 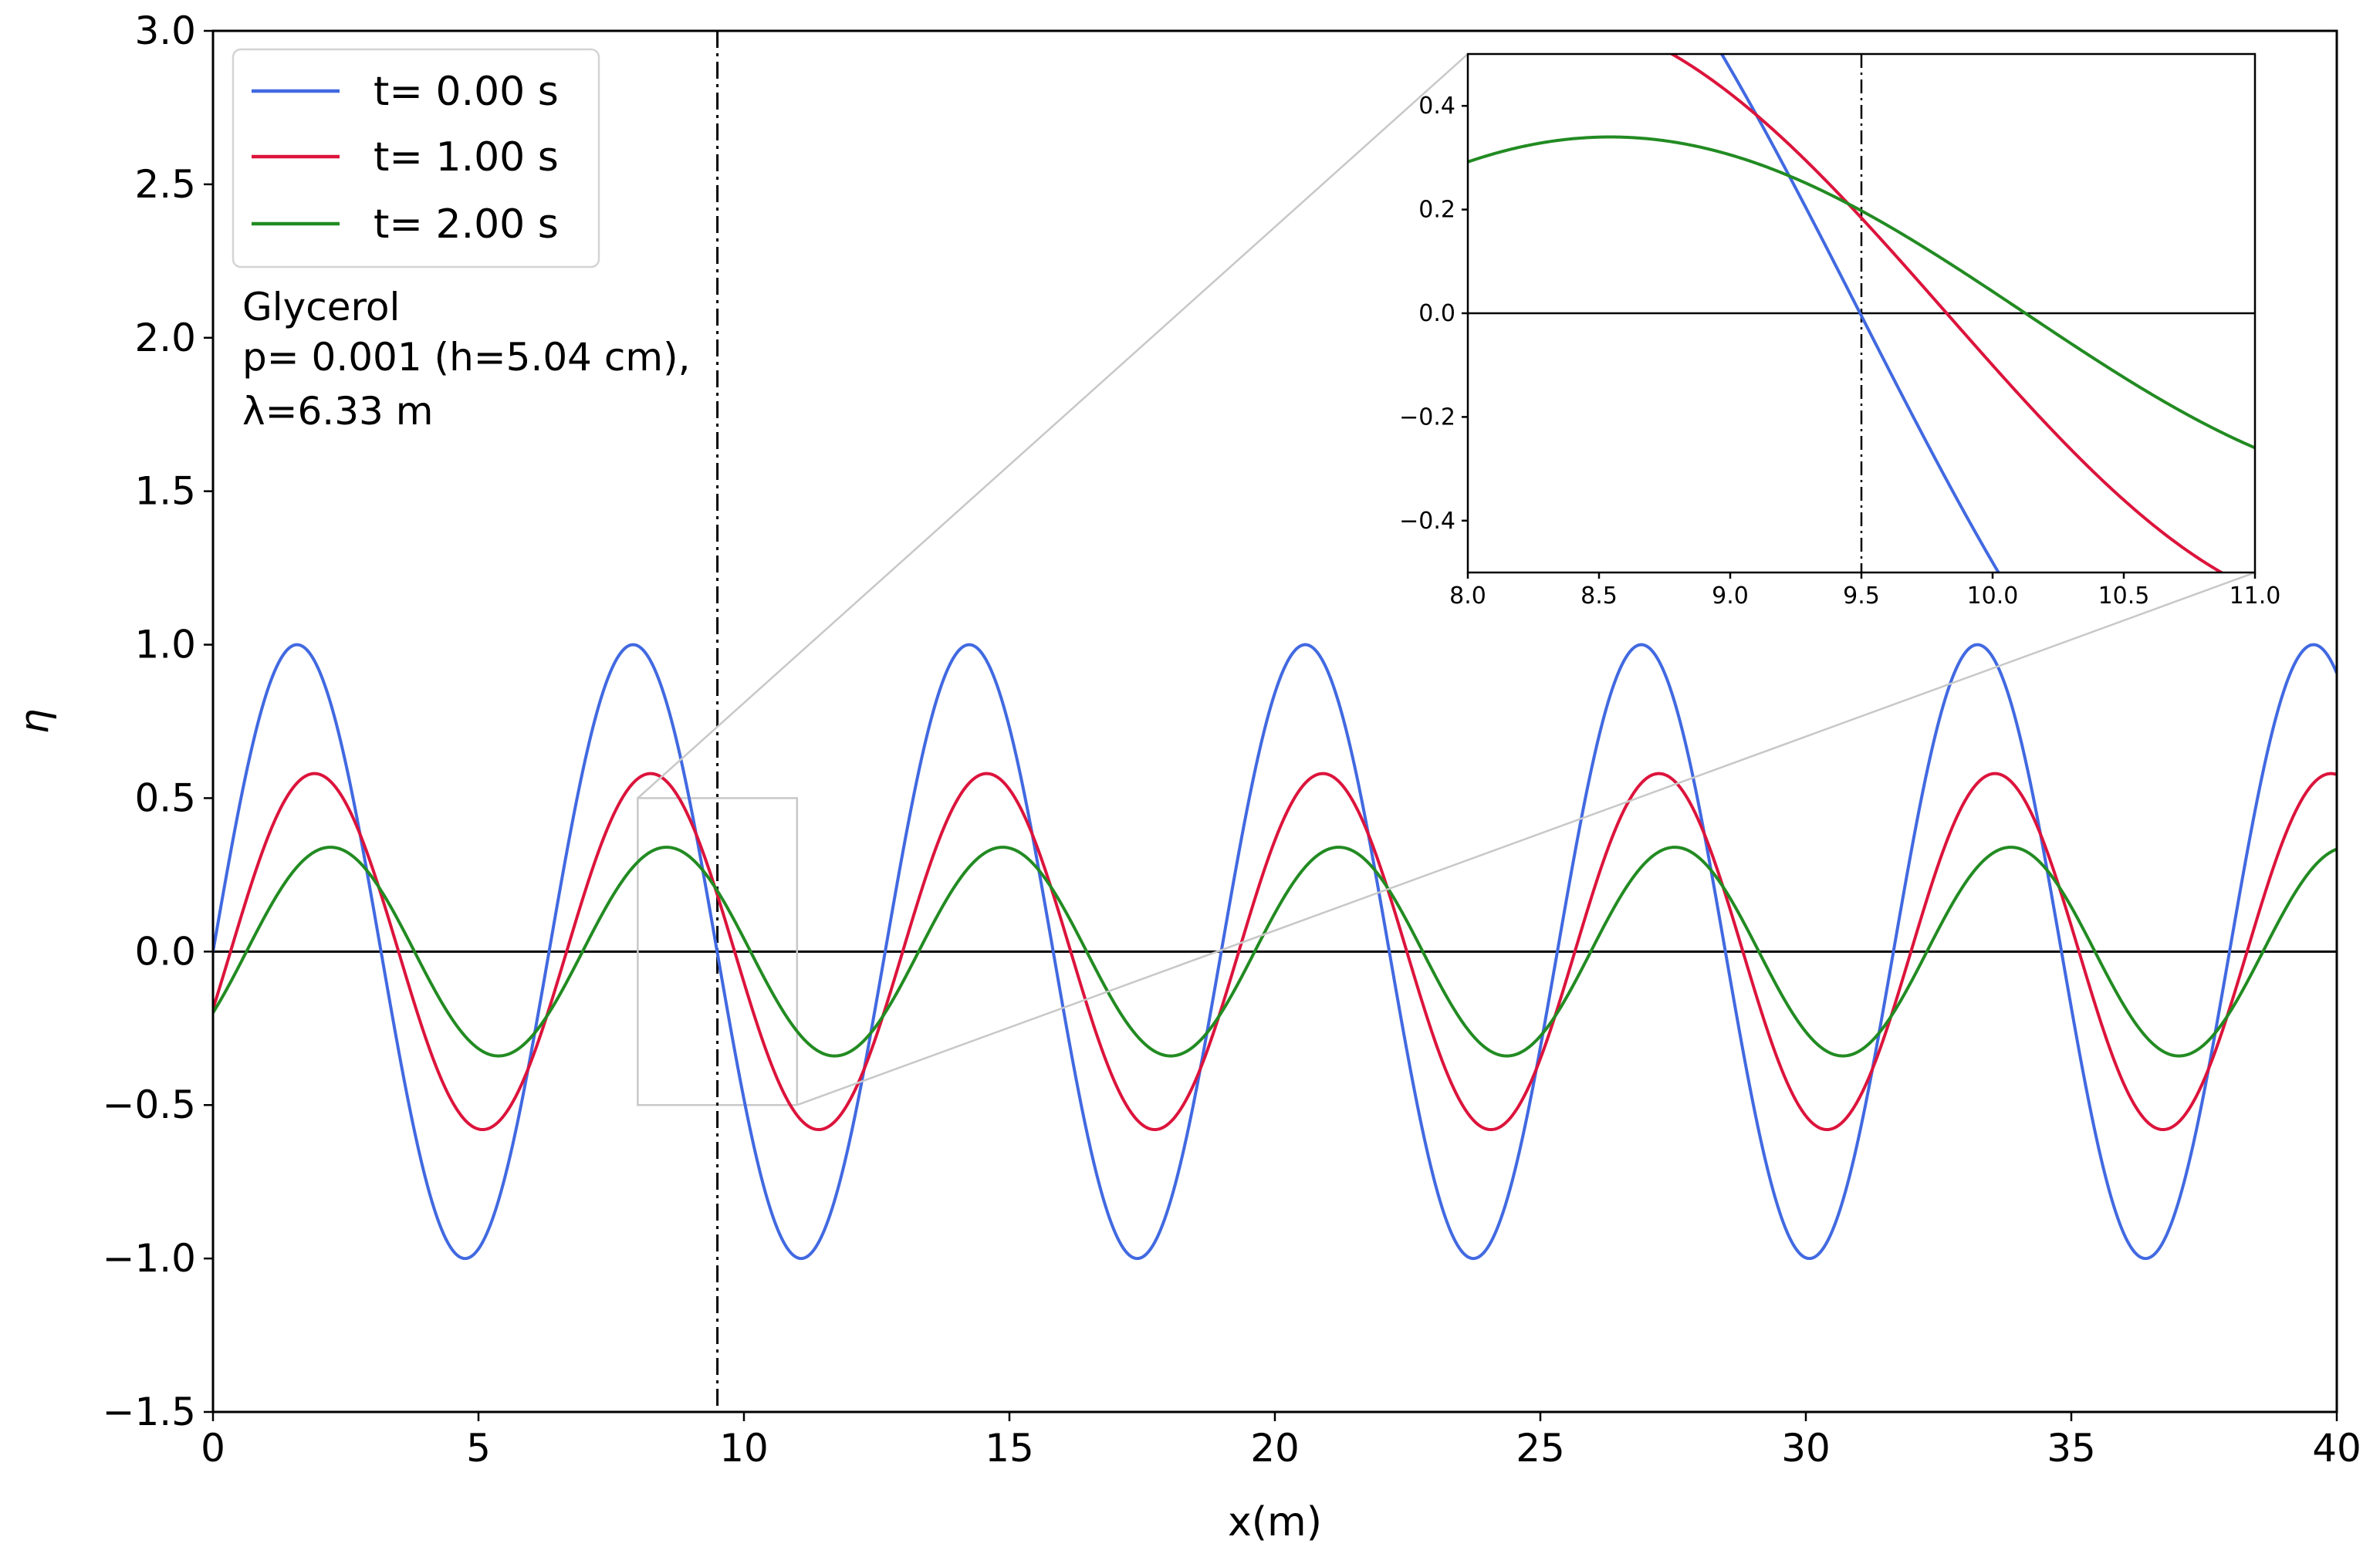 What do you see at coordinates (165, 645) in the screenshot?
I see `main-y-tick-label: 1.0` at bounding box center [165, 645].